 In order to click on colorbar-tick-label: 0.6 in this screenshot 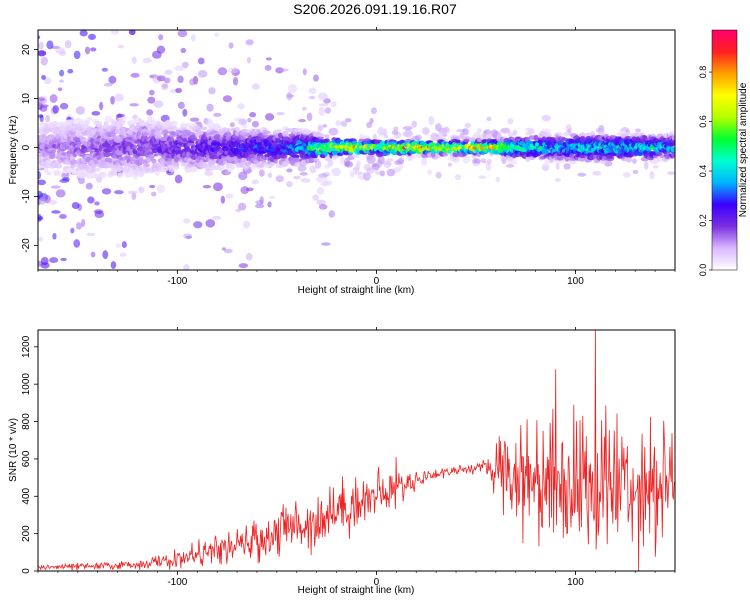, I will do `click(703, 121)`.